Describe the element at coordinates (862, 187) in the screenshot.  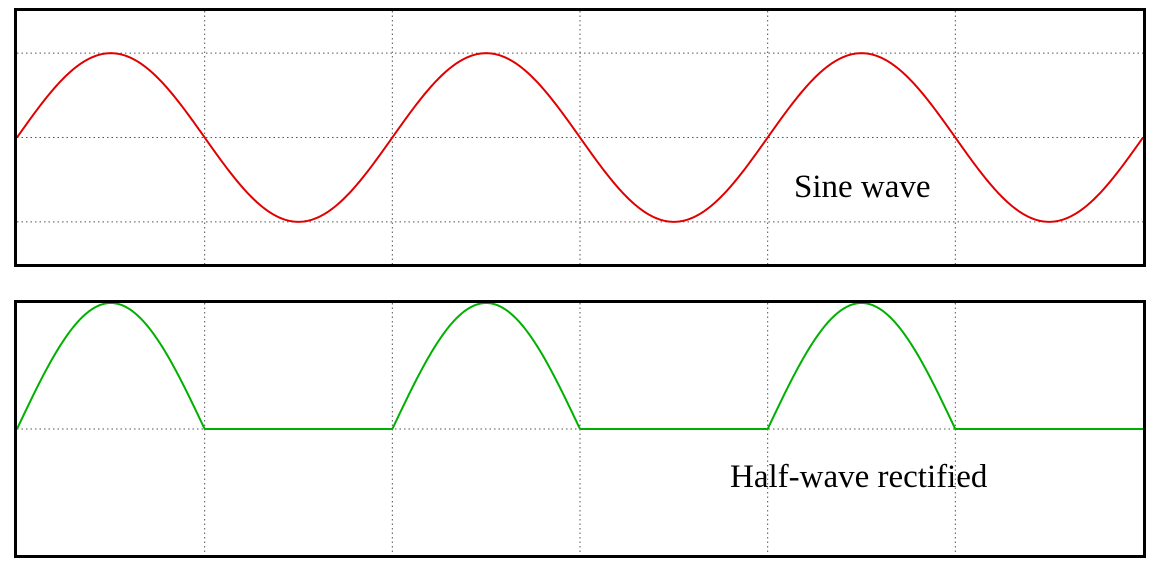
I see `sine-wave-label: Sine wave` at that location.